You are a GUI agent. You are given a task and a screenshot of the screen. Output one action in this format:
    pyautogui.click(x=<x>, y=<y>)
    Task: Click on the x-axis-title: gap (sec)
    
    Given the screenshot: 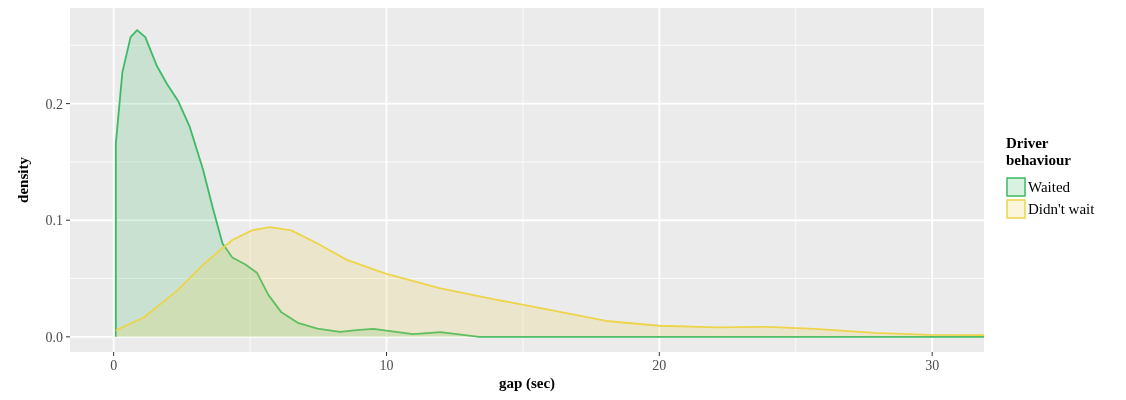 What is the action you would take?
    pyautogui.click(x=527, y=383)
    